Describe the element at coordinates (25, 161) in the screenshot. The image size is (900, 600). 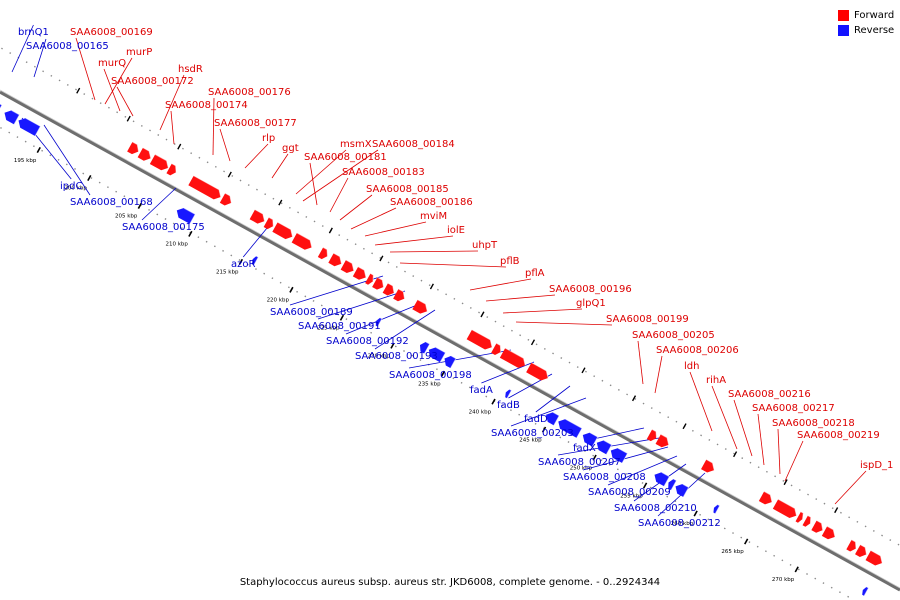
I see `tick-label: 195 kbp` at that location.